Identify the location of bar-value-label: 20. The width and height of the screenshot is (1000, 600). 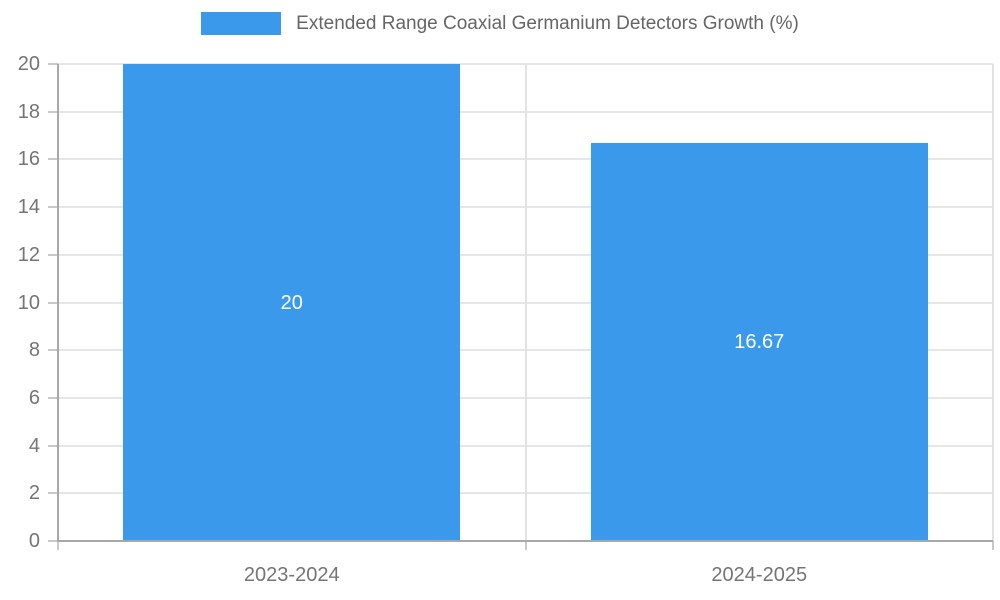
(291, 302).